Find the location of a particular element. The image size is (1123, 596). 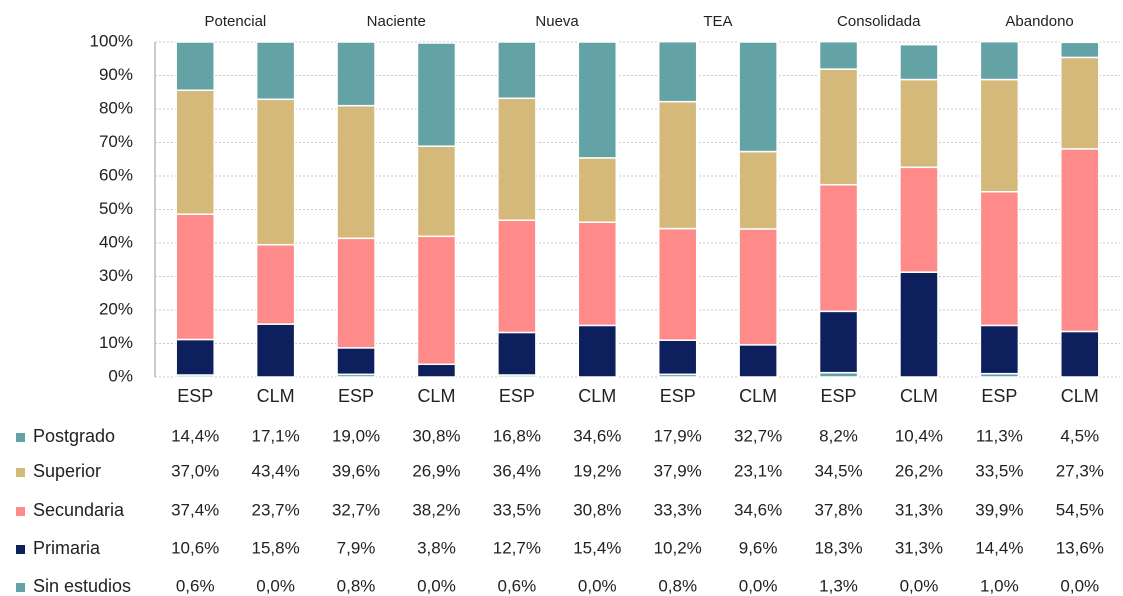

table-cell: 36,4% is located at coordinates (517, 470).